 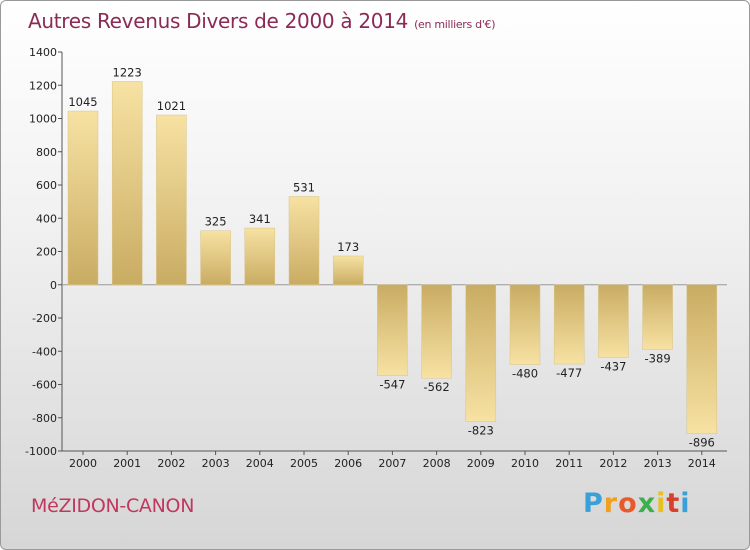 I want to click on x-tick-label: 2013, so click(x=658, y=463).